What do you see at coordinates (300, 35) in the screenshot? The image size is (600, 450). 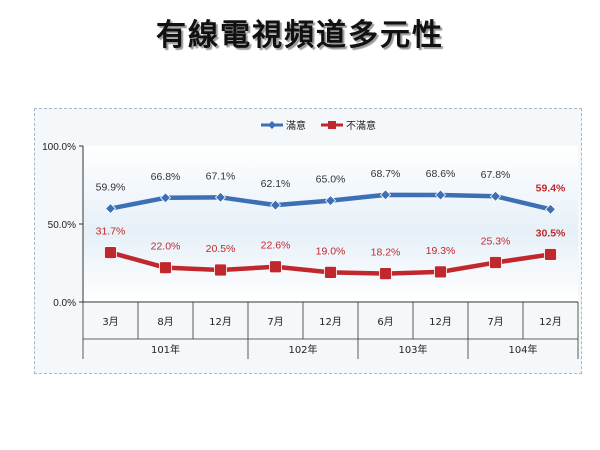 I see `page-title: 有線電視頻道多元性` at bounding box center [300, 35].